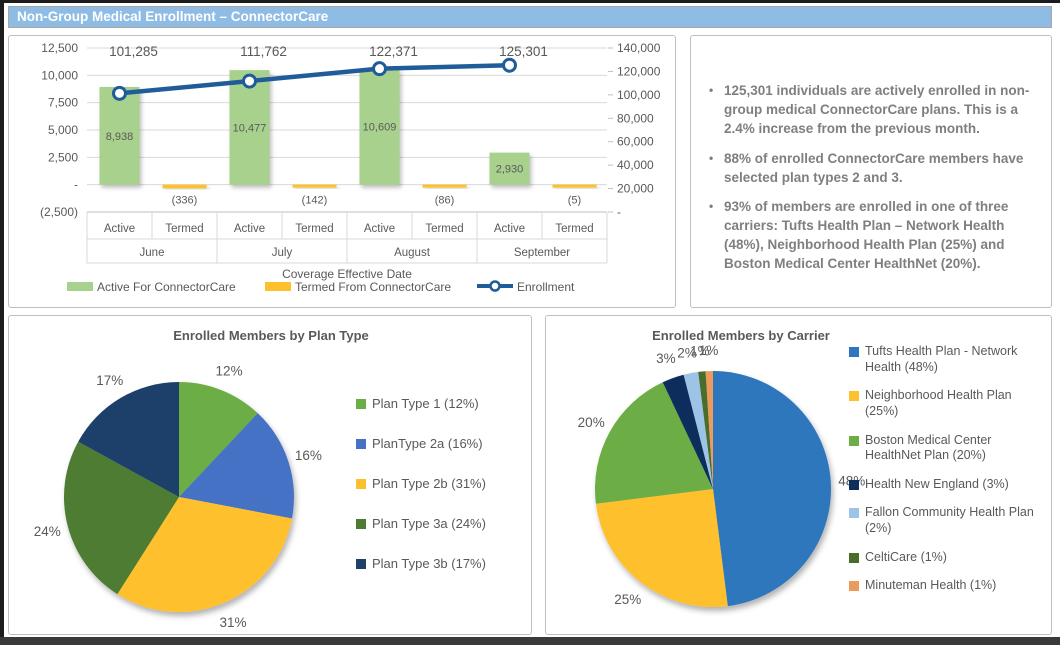  I want to click on left-axis-tick: 10,000, so click(59, 75).